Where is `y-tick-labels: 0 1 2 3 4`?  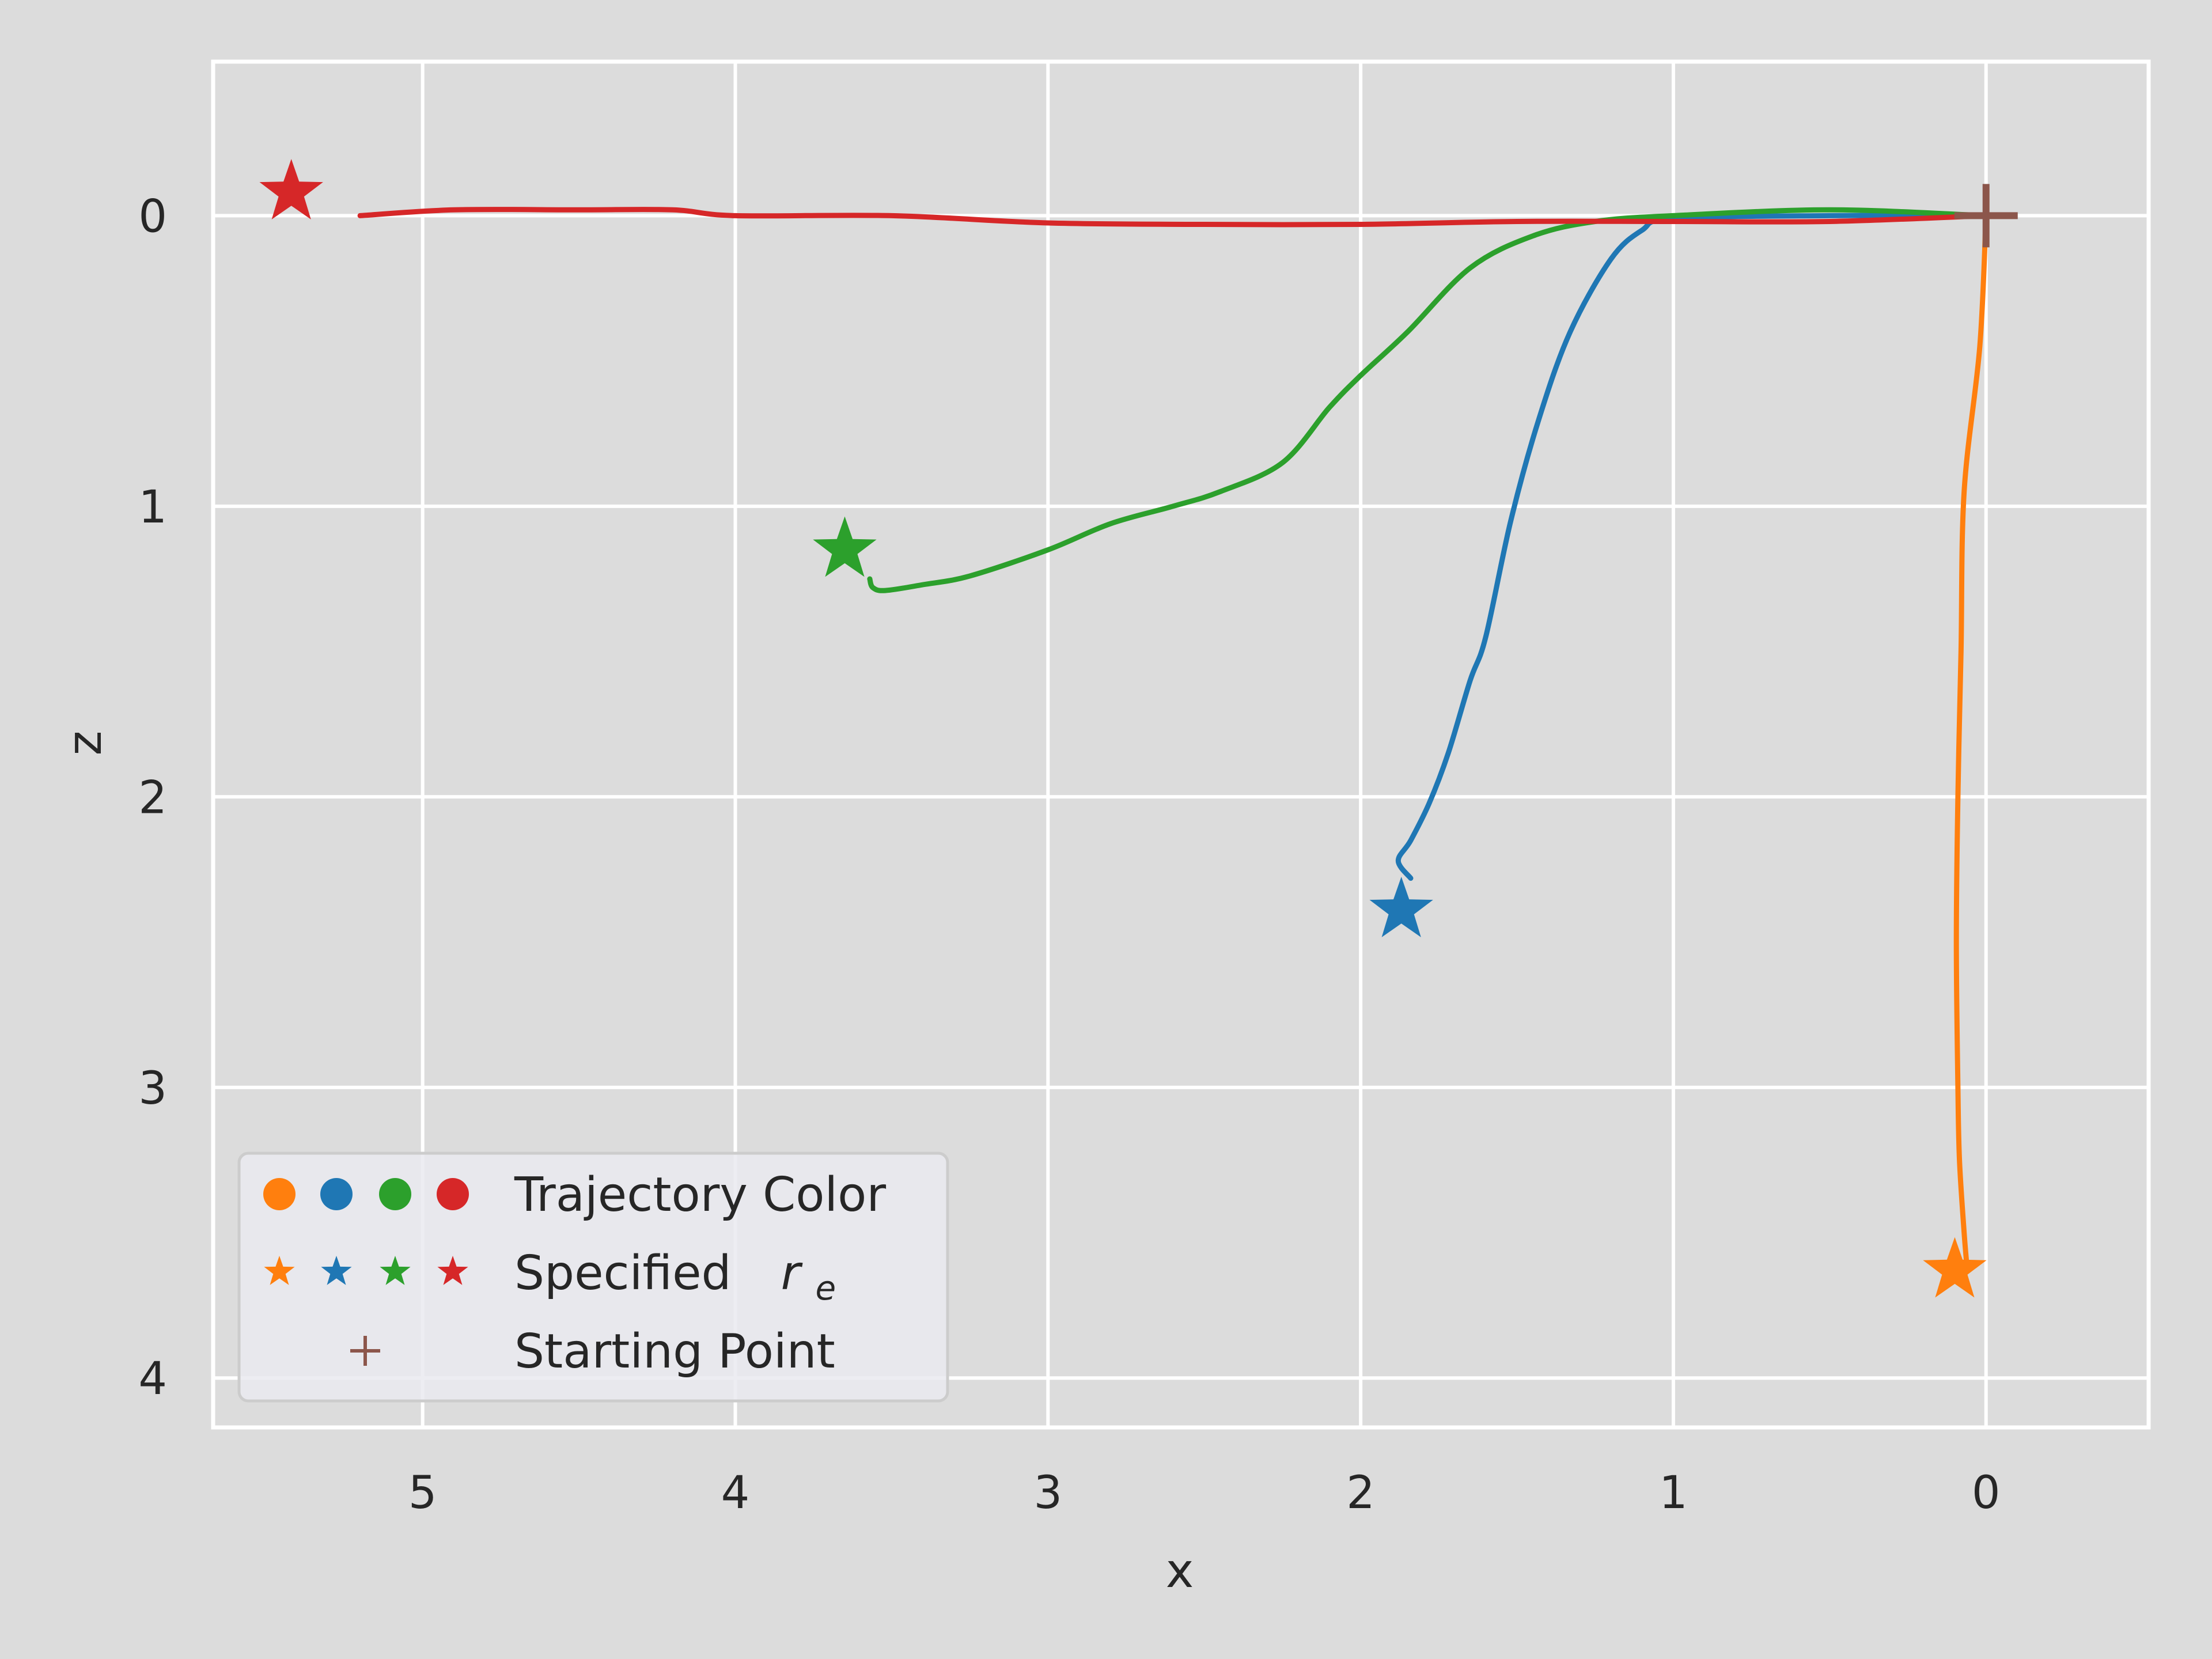 y-tick-labels: 0 1 2 3 4 is located at coordinates (152, 798).